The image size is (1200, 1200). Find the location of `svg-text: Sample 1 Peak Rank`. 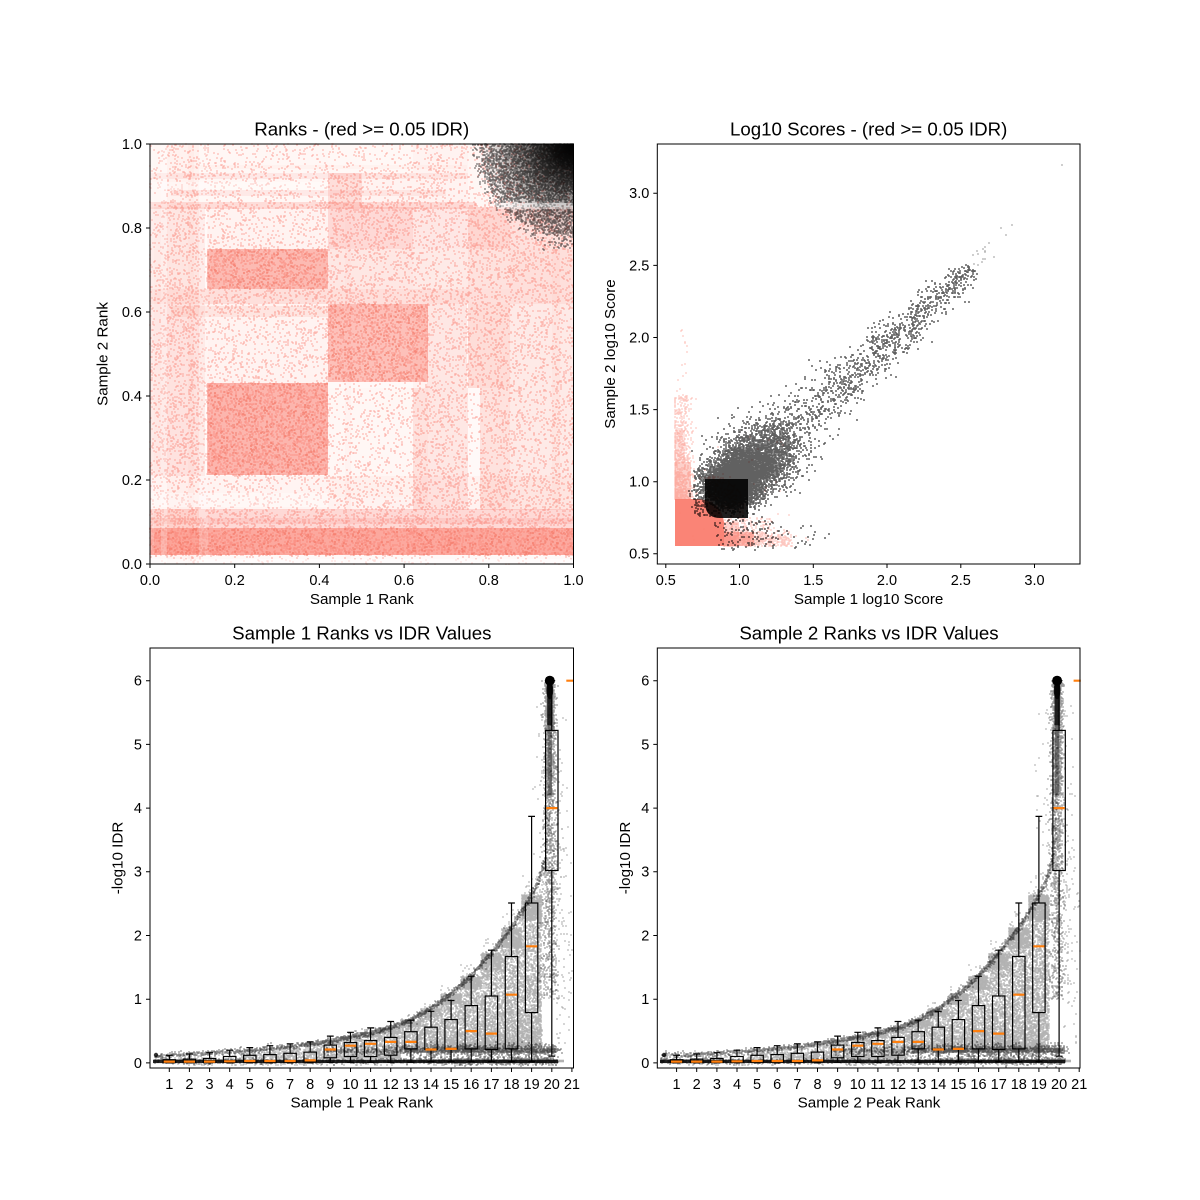

svg-text: Sample 1 Peak Rank is located at coordinates (361, 1103).